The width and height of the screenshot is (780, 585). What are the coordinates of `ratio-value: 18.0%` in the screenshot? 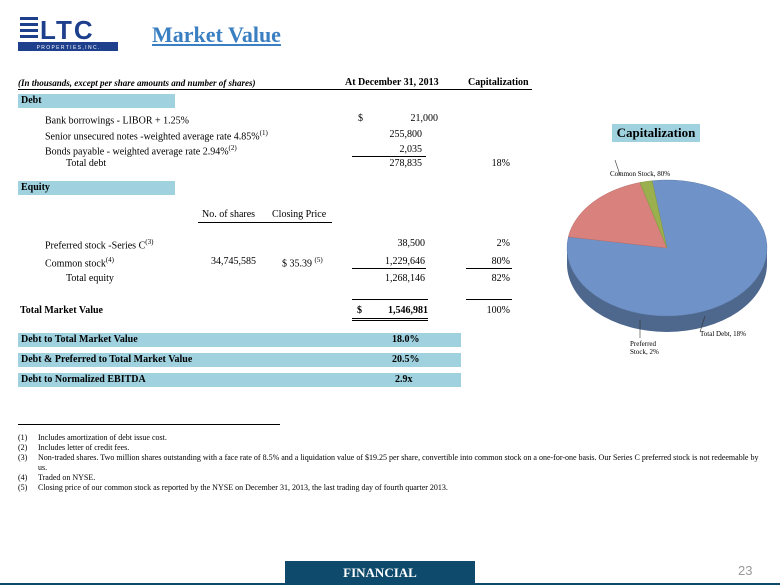 It's located at (406, 339).